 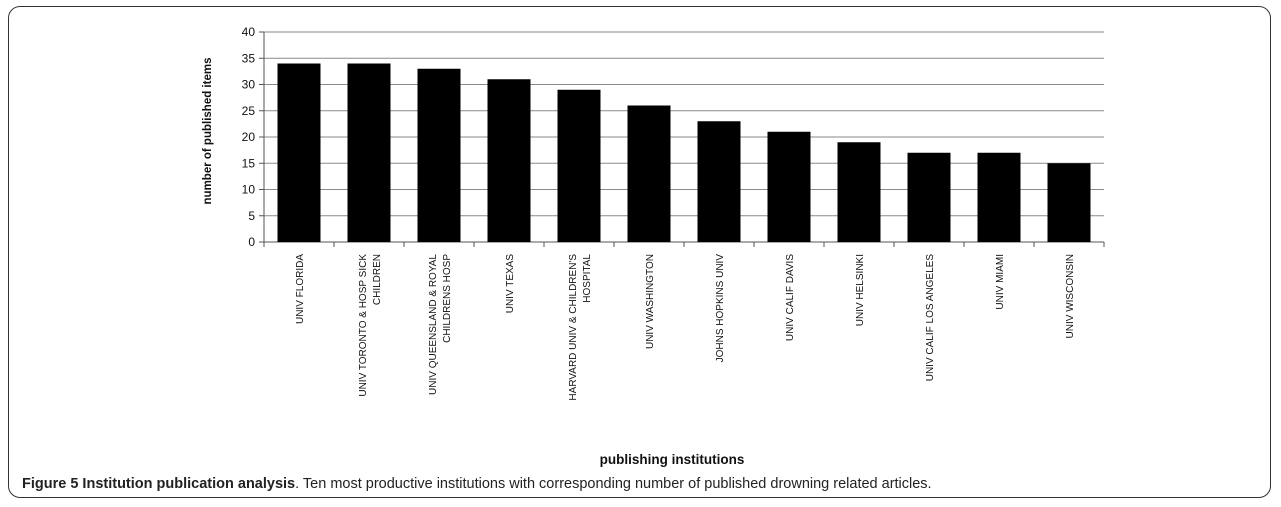 What do you see at coordinates (249, 163) in the screenshot?
I see `y-tick-label: 15` at bounding box center [249, 163].